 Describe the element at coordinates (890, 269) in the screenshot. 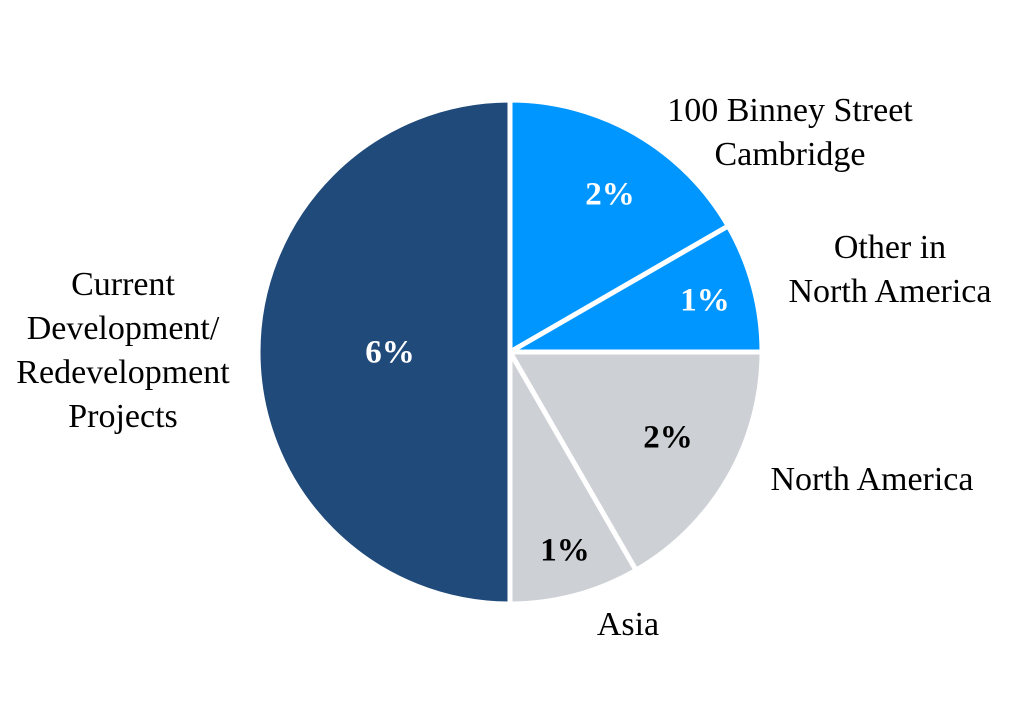

I see `category-label: Other in North America` at that location.